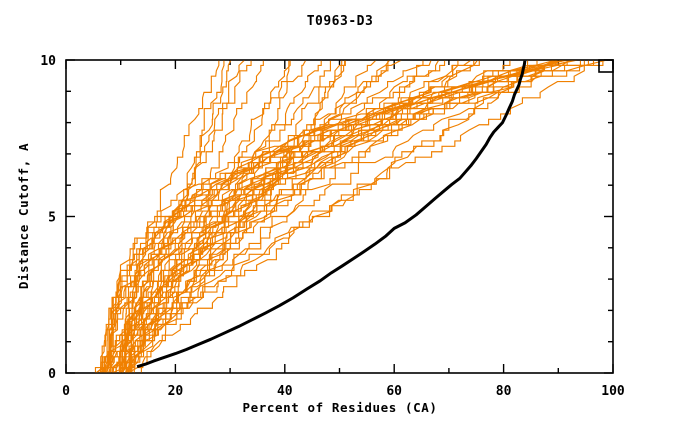 The height and width of the screenshot is (440, 680). Describe the element at coordinates (394, 391) in the screenshot. I see `x-tick-label: 60` at that location.